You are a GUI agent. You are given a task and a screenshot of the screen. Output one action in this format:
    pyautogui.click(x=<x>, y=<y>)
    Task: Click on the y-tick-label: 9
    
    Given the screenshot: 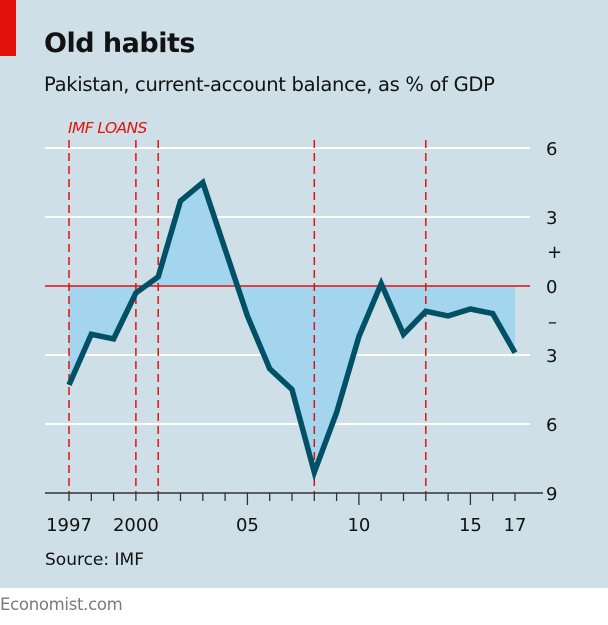 What is the action you would take?
    pyautogui.click(x=551, y=494)
    